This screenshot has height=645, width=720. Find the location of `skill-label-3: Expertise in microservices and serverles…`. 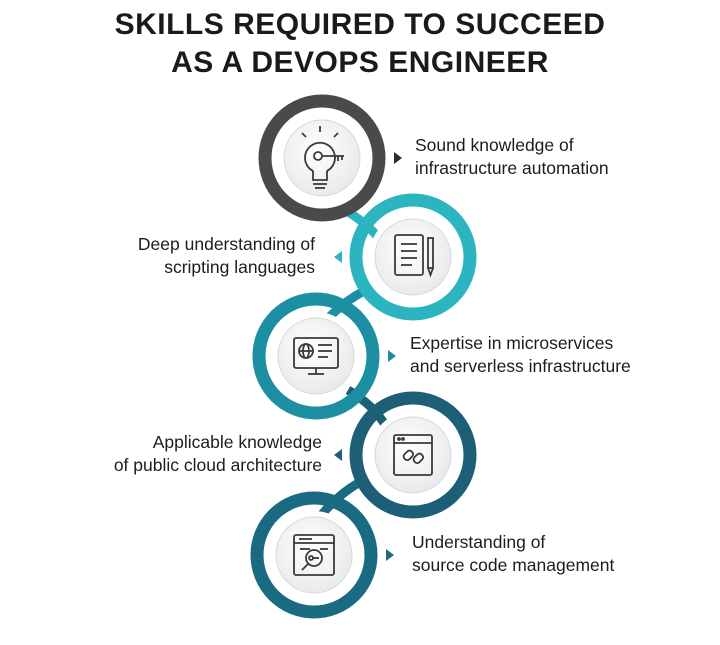

skill-label-3: Expertise in microservices and serverles… is located at coordinates (520, 355).